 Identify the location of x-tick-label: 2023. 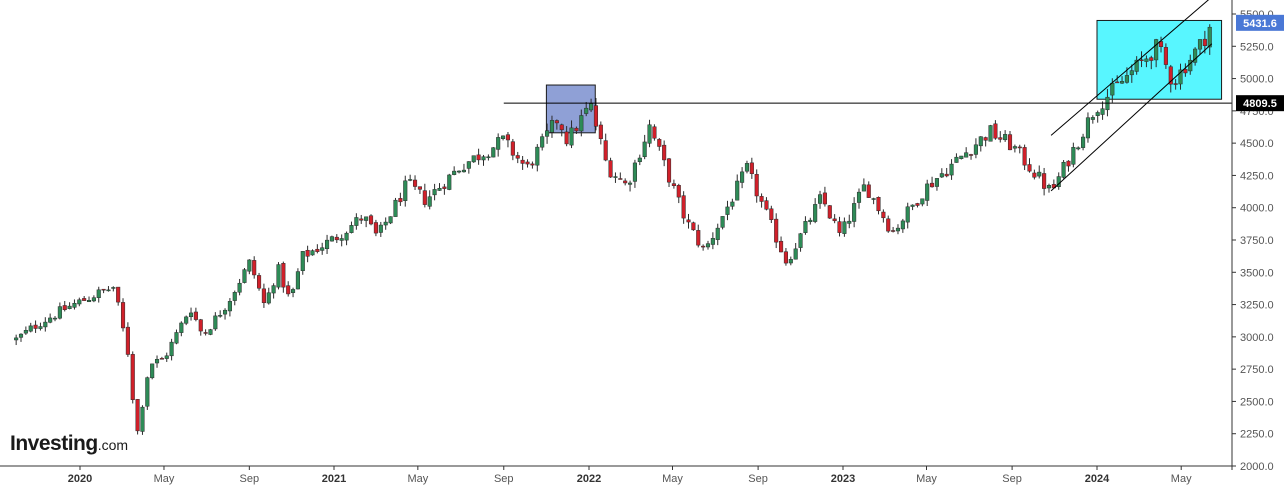
(843, 479).